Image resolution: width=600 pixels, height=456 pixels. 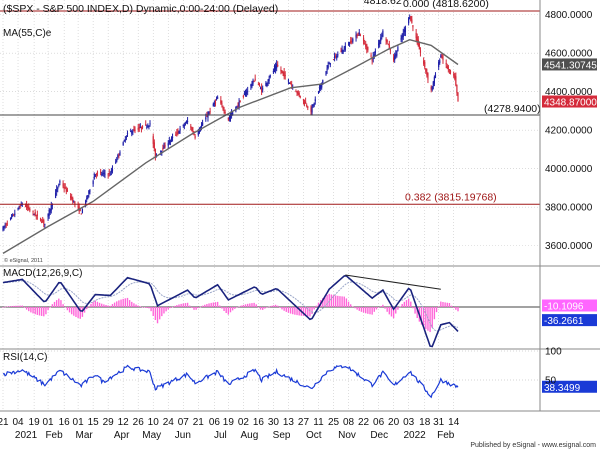 I want to click on x-month-label: Jul, so click(x=220, y=435).